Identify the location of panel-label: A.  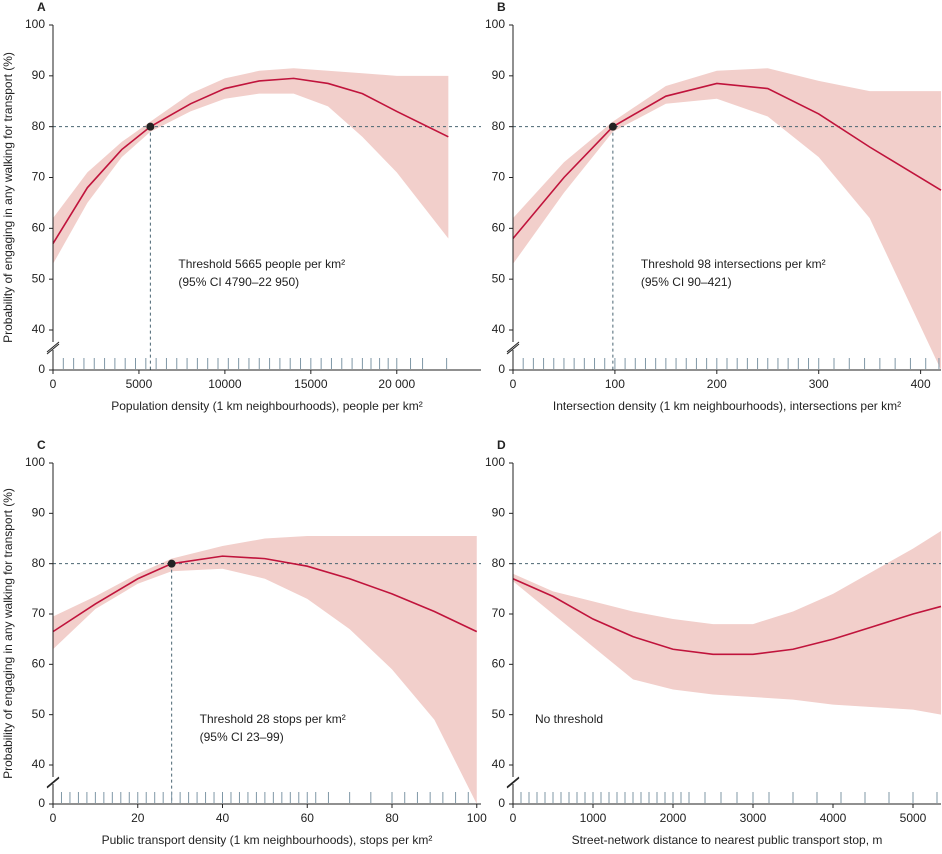
(41, 7).